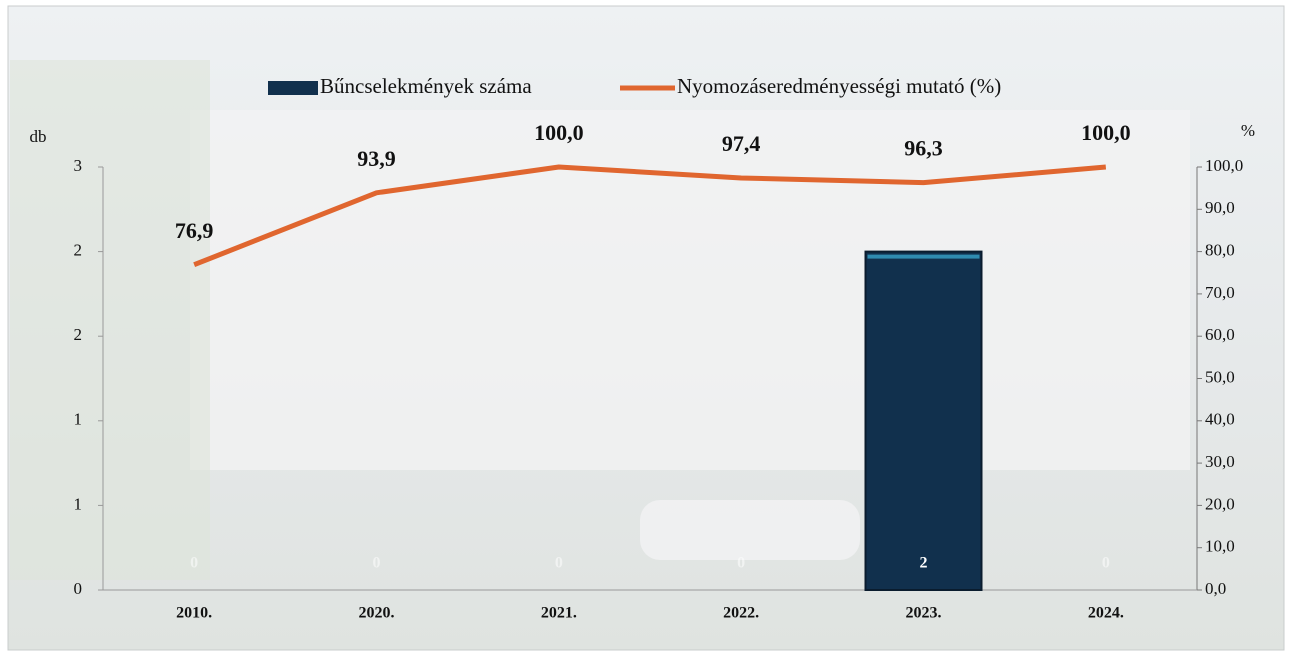  I want to click on y2-tick-label: 30,0, so click(1220, 461).